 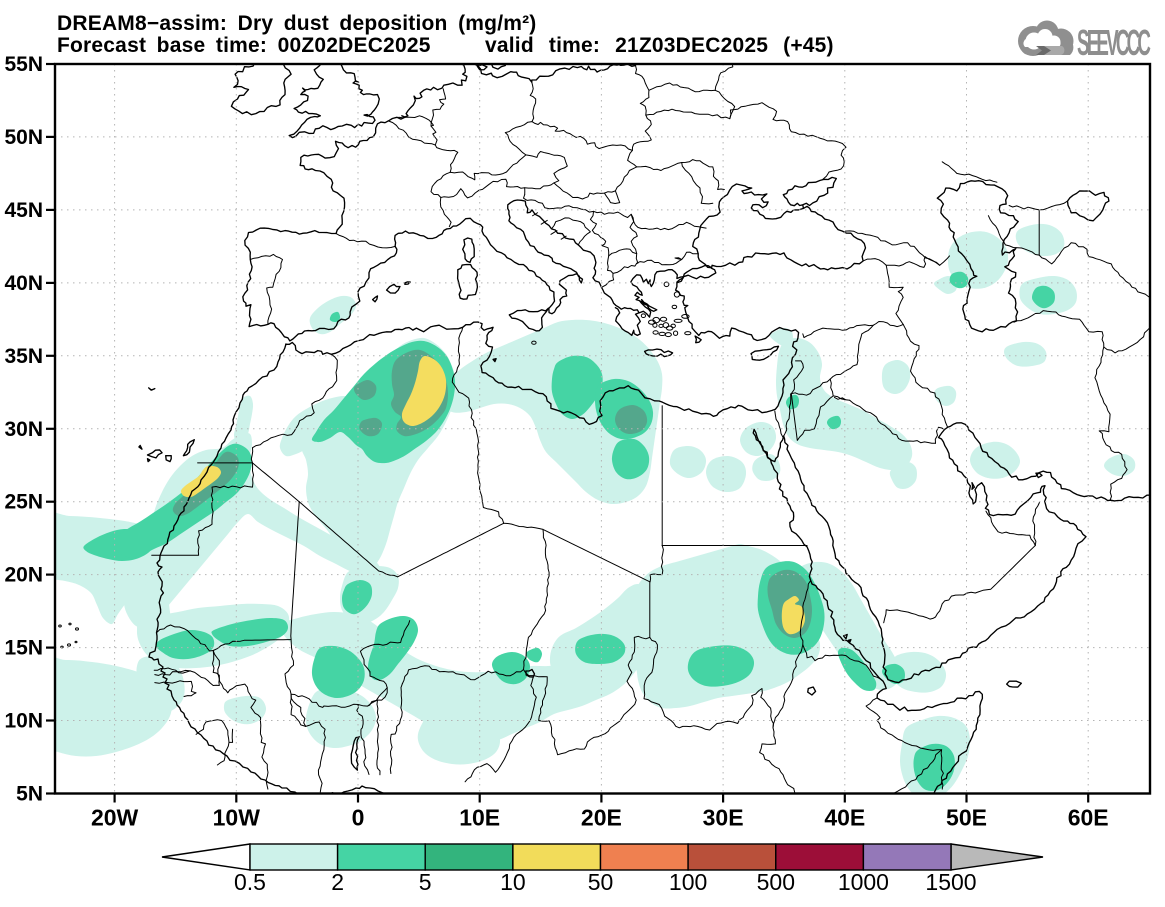 What do you see at coordinates (1114, 44) in the screenshot?
I see `svg-text: SEEVCCC` at bounding box center [1114, 44].